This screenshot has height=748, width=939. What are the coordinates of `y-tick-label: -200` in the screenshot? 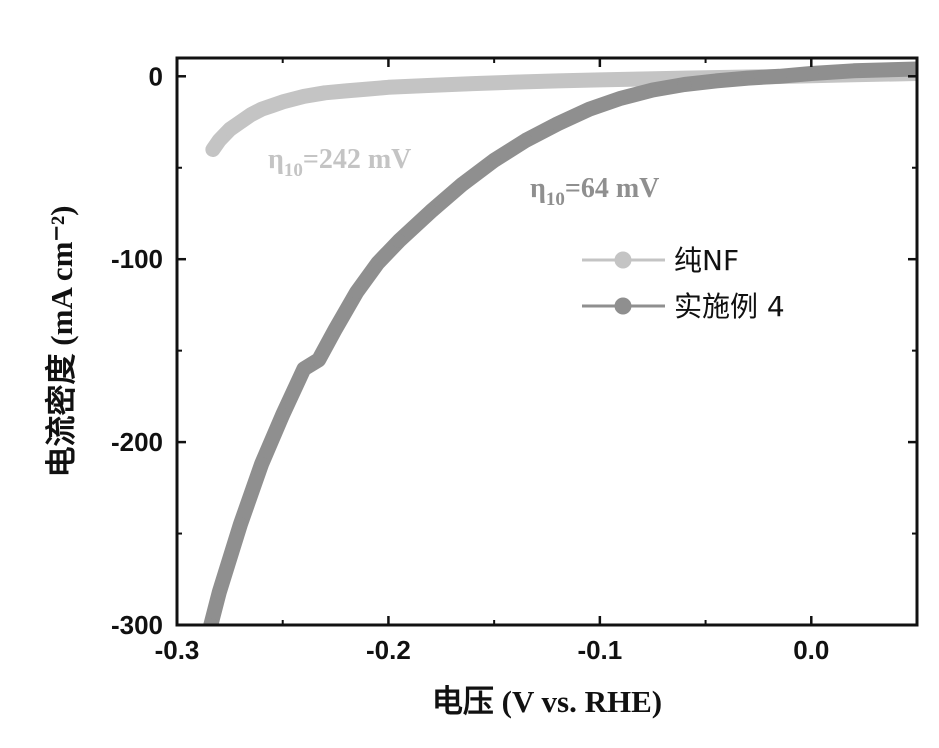 It's located at (137, 442).